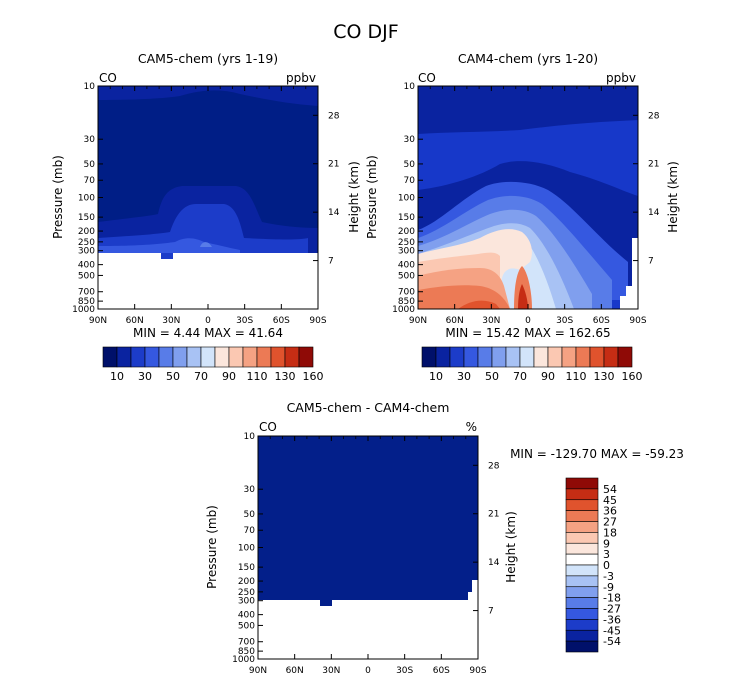  Describe the element at coordinates (610, 532) in the screenshot. I see `colorbar-label: 18` at that location.